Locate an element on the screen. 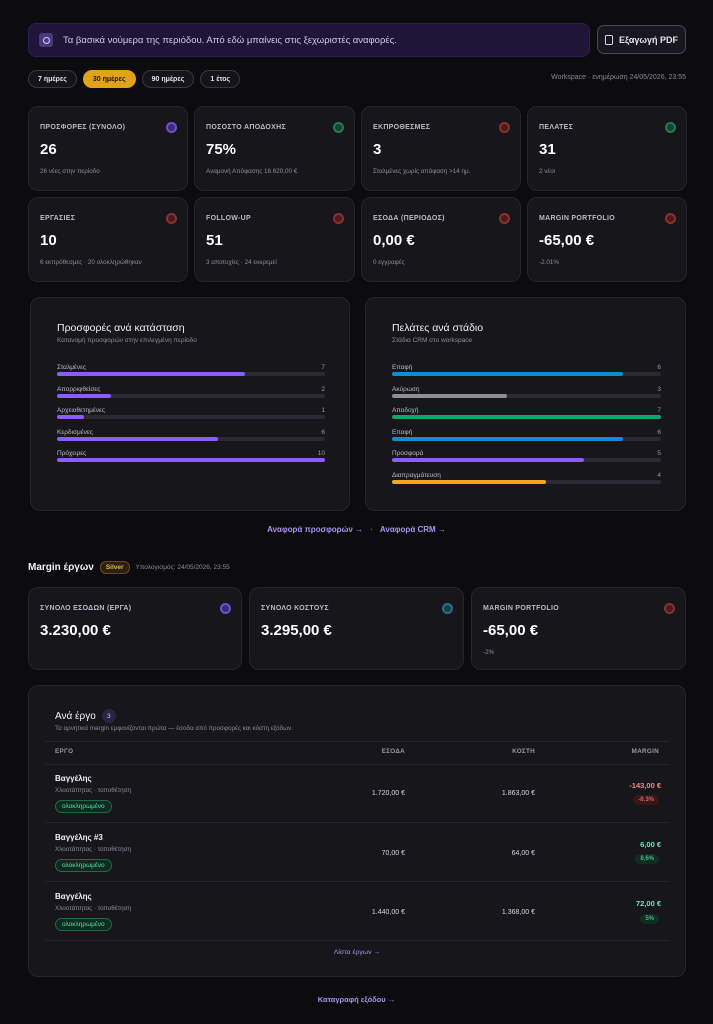  cost-cell: 1.863,00 € is located at coordinates (518, 793).